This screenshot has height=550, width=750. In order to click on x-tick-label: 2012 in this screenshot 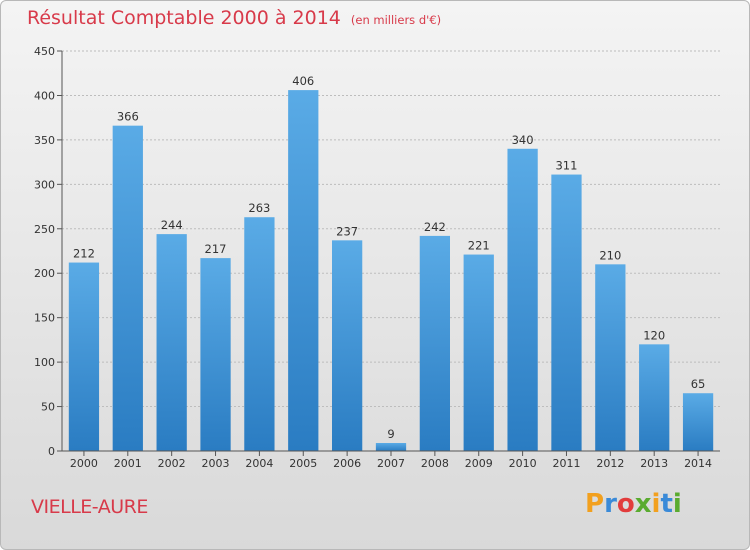, I will do `click(610, 463)`.